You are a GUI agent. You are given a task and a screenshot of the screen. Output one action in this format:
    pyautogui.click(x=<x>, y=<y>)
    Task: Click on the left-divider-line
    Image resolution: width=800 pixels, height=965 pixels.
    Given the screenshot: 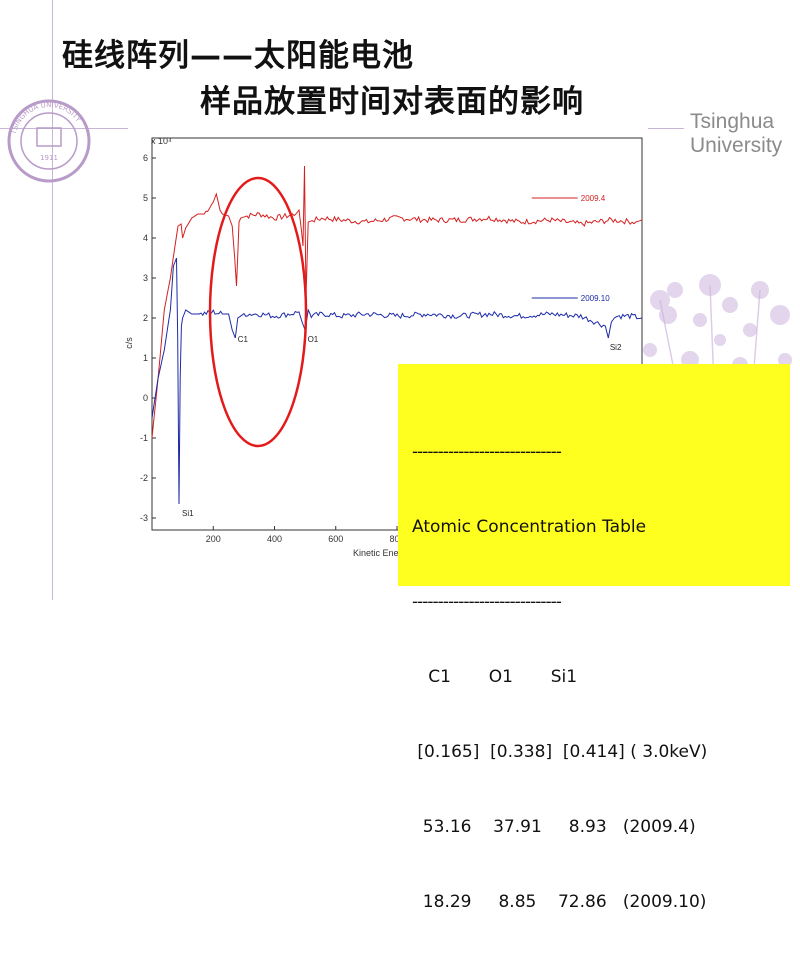 What is the action you would take?
    pyautogui.click(x=52, y=300)
    